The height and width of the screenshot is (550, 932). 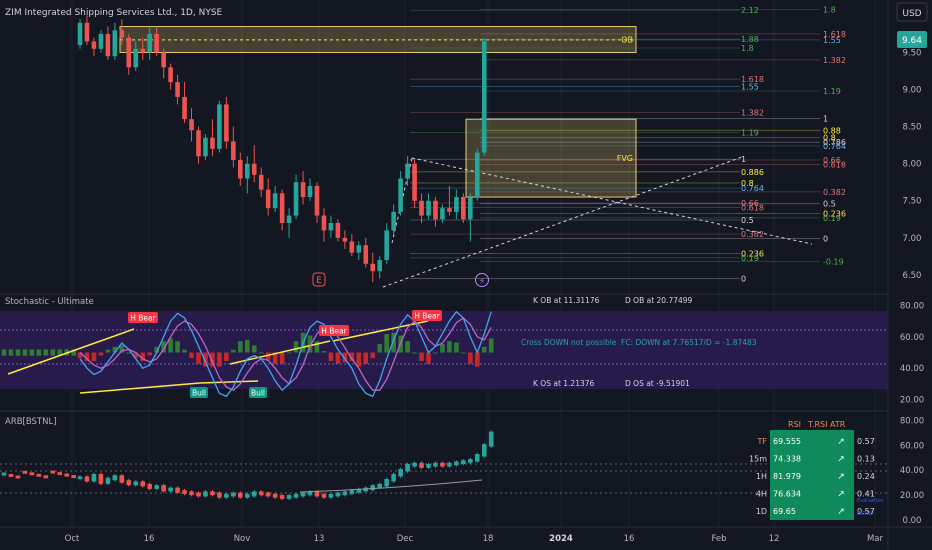 What do you see at coordinates (561, 539) in the screenshot?
I see `time-tick: 2024` at bounding box center [561, 539].